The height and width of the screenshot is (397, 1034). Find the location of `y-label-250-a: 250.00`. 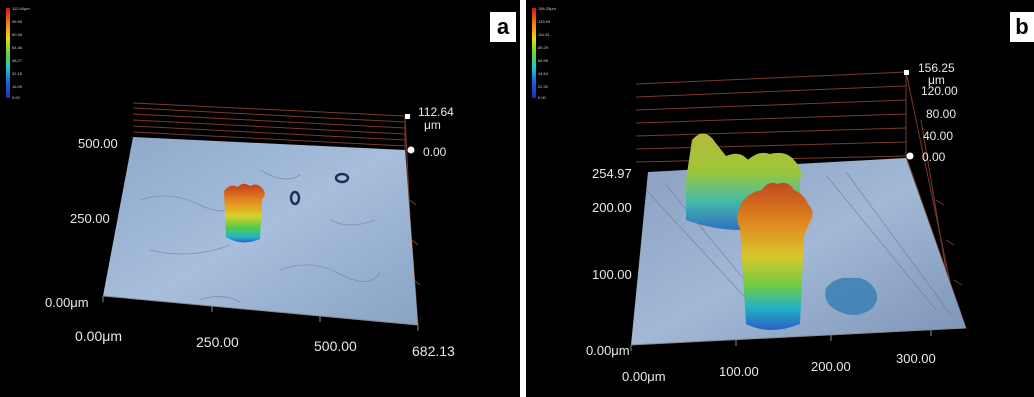

y-label-250-a: 250.00 is located at coordinates (90, 218).